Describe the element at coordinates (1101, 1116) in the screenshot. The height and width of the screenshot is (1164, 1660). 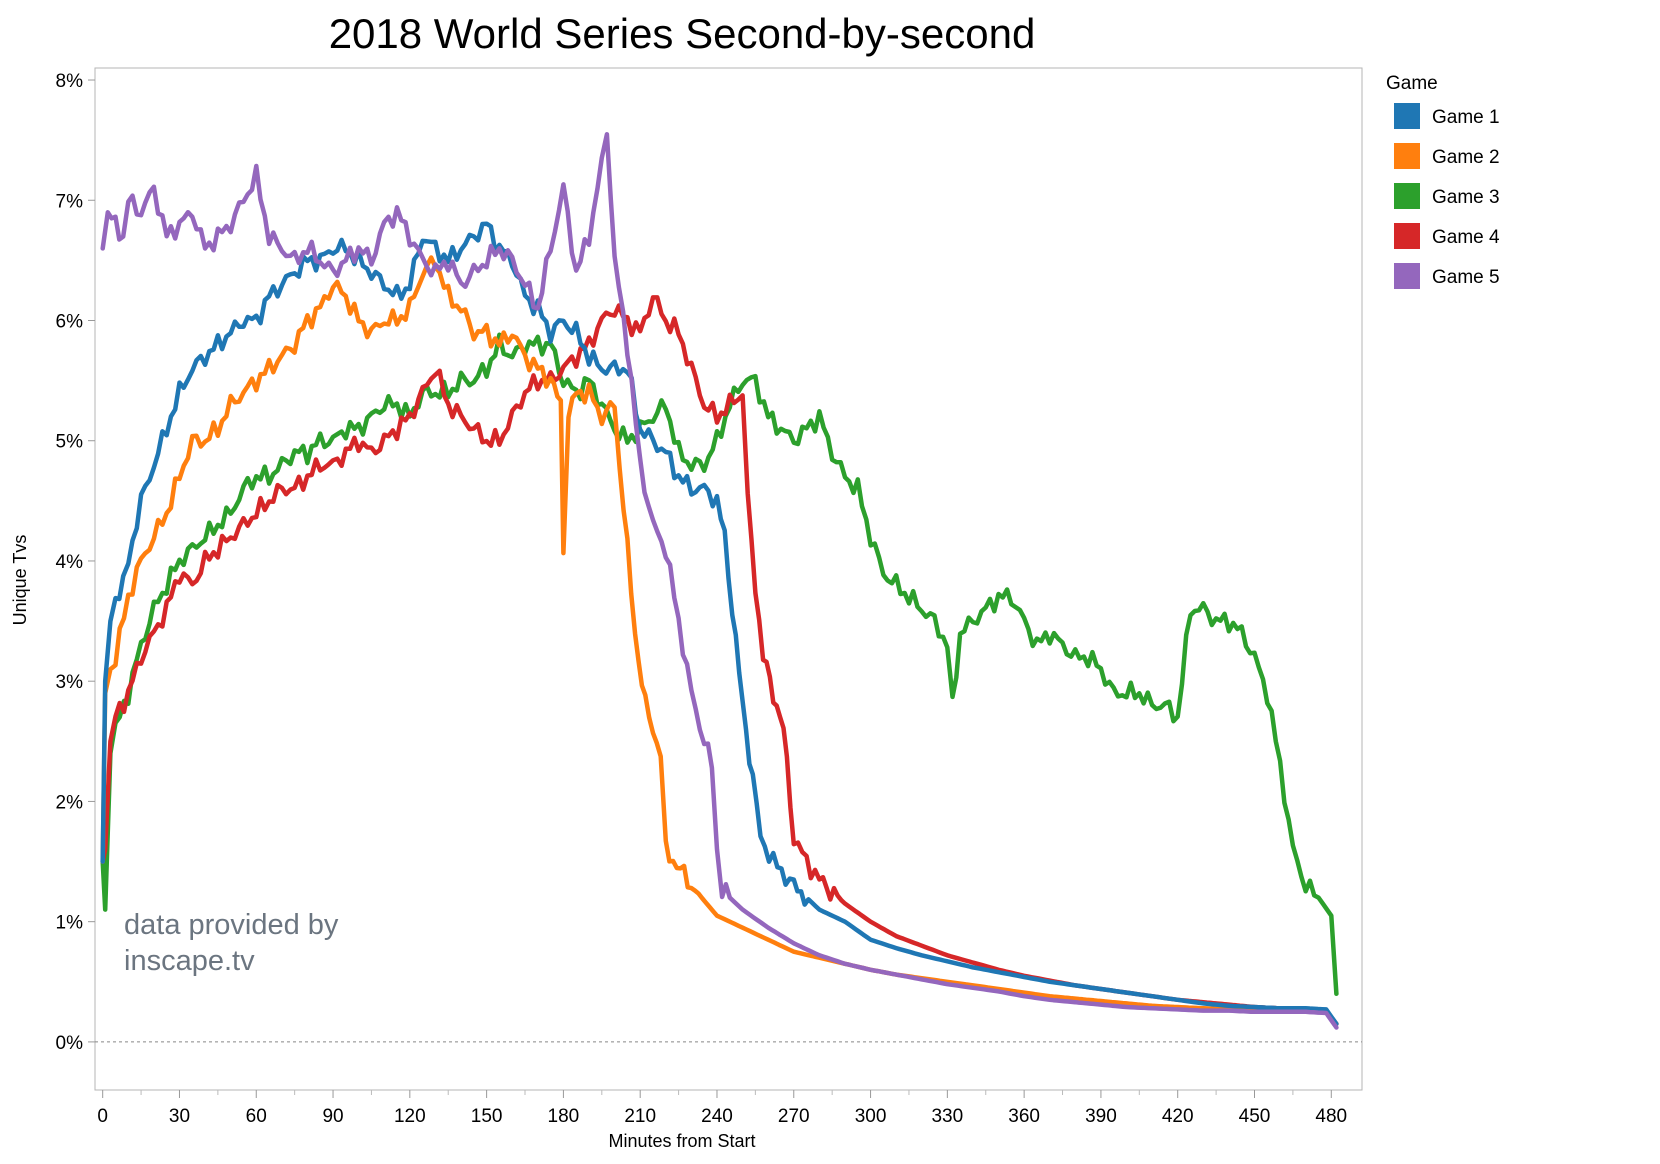
I see `x-tick-label: 390` at that location.